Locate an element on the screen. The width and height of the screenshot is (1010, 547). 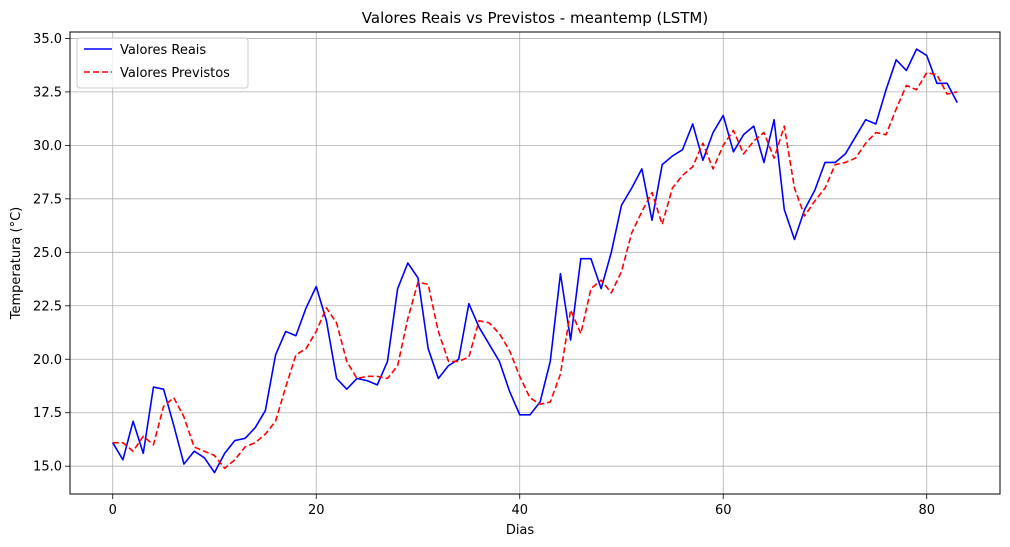
y-tick-label: 30.0 is located at coordinates (47, 146).